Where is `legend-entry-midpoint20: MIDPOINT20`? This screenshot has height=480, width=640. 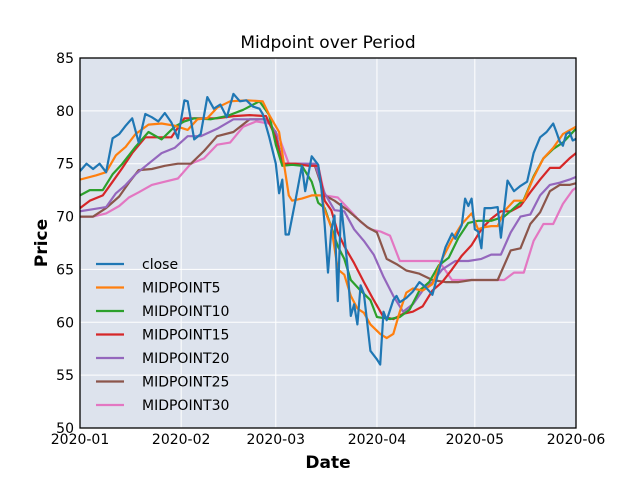
legend-entry-midpoint20: MIDPOINT20 is located at coordinates (162, 359).